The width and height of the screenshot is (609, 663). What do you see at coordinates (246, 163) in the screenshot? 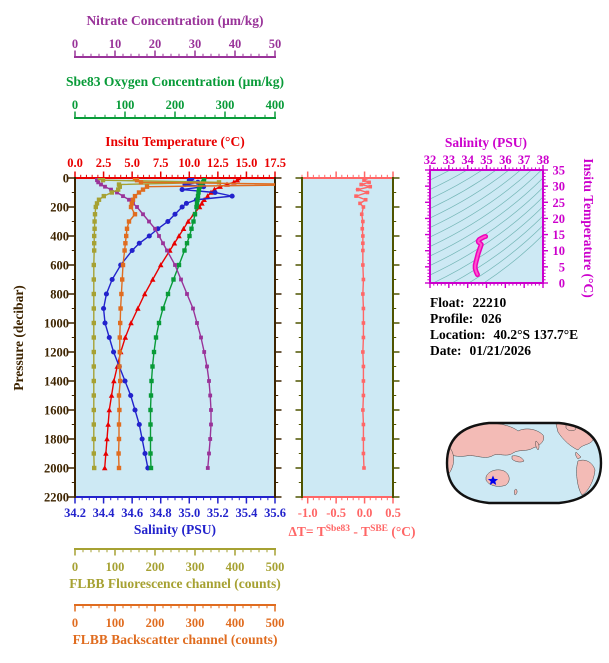
I see `svg-text: 15.0` at bounding box center [246, 163].